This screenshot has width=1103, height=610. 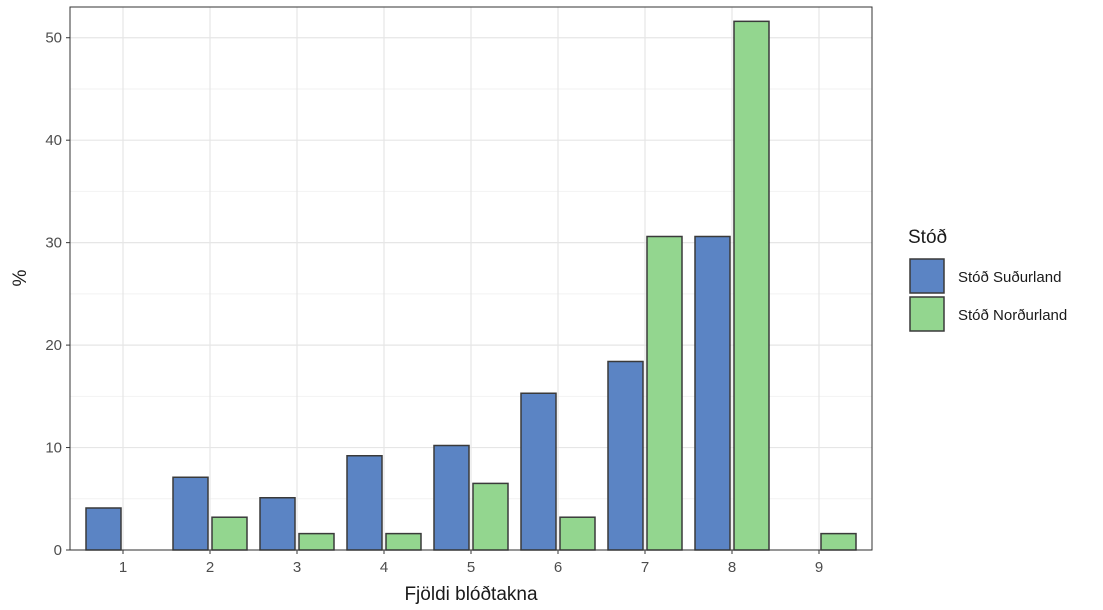 I want to click on y-tick-label: 50, so click(x=53, y=38).